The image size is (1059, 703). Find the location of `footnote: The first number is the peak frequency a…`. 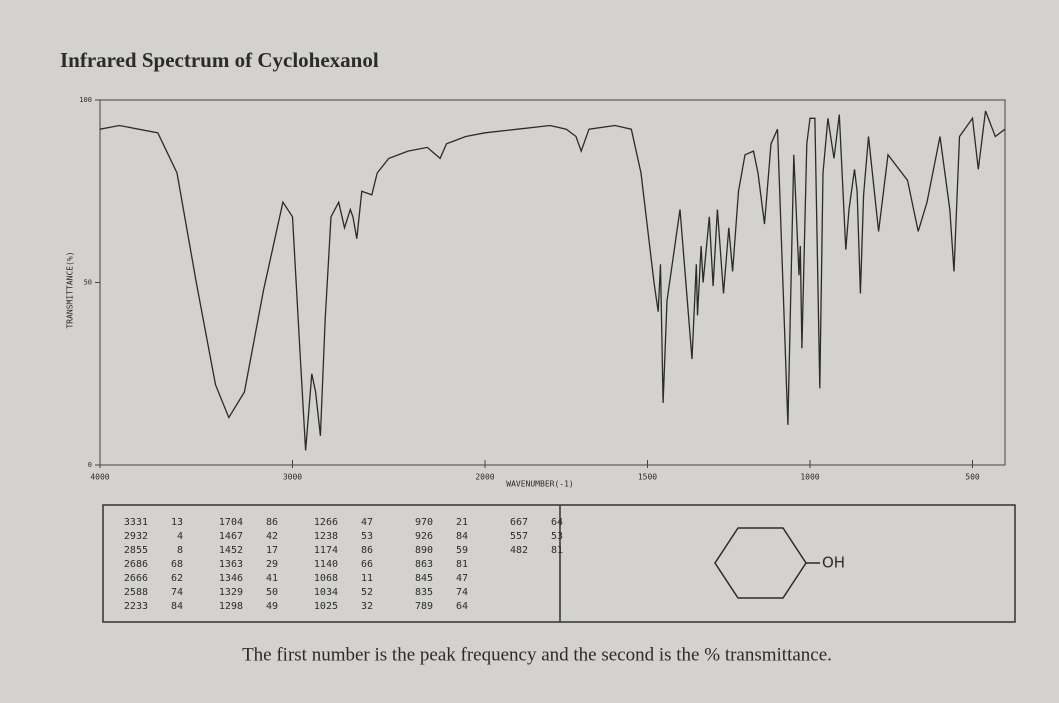

footnote: The first number is the peak frequency a… is located at coordinates (537, 654).